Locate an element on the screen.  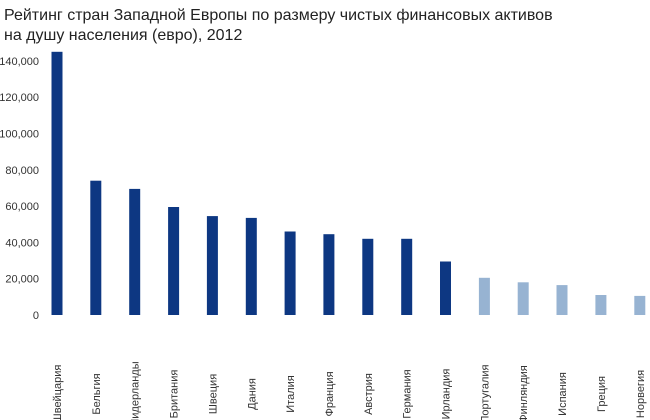
x-category-label: Франция is located at coordinates (330, 393).